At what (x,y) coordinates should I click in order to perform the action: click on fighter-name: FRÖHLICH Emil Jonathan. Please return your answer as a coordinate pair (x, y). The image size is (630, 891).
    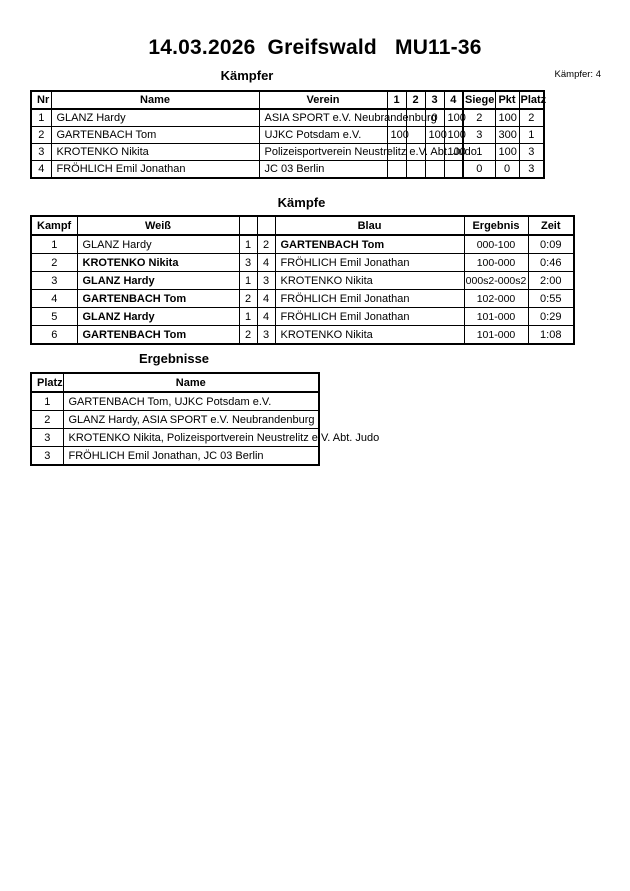
    Looking at the image, I should click on (155, 169).